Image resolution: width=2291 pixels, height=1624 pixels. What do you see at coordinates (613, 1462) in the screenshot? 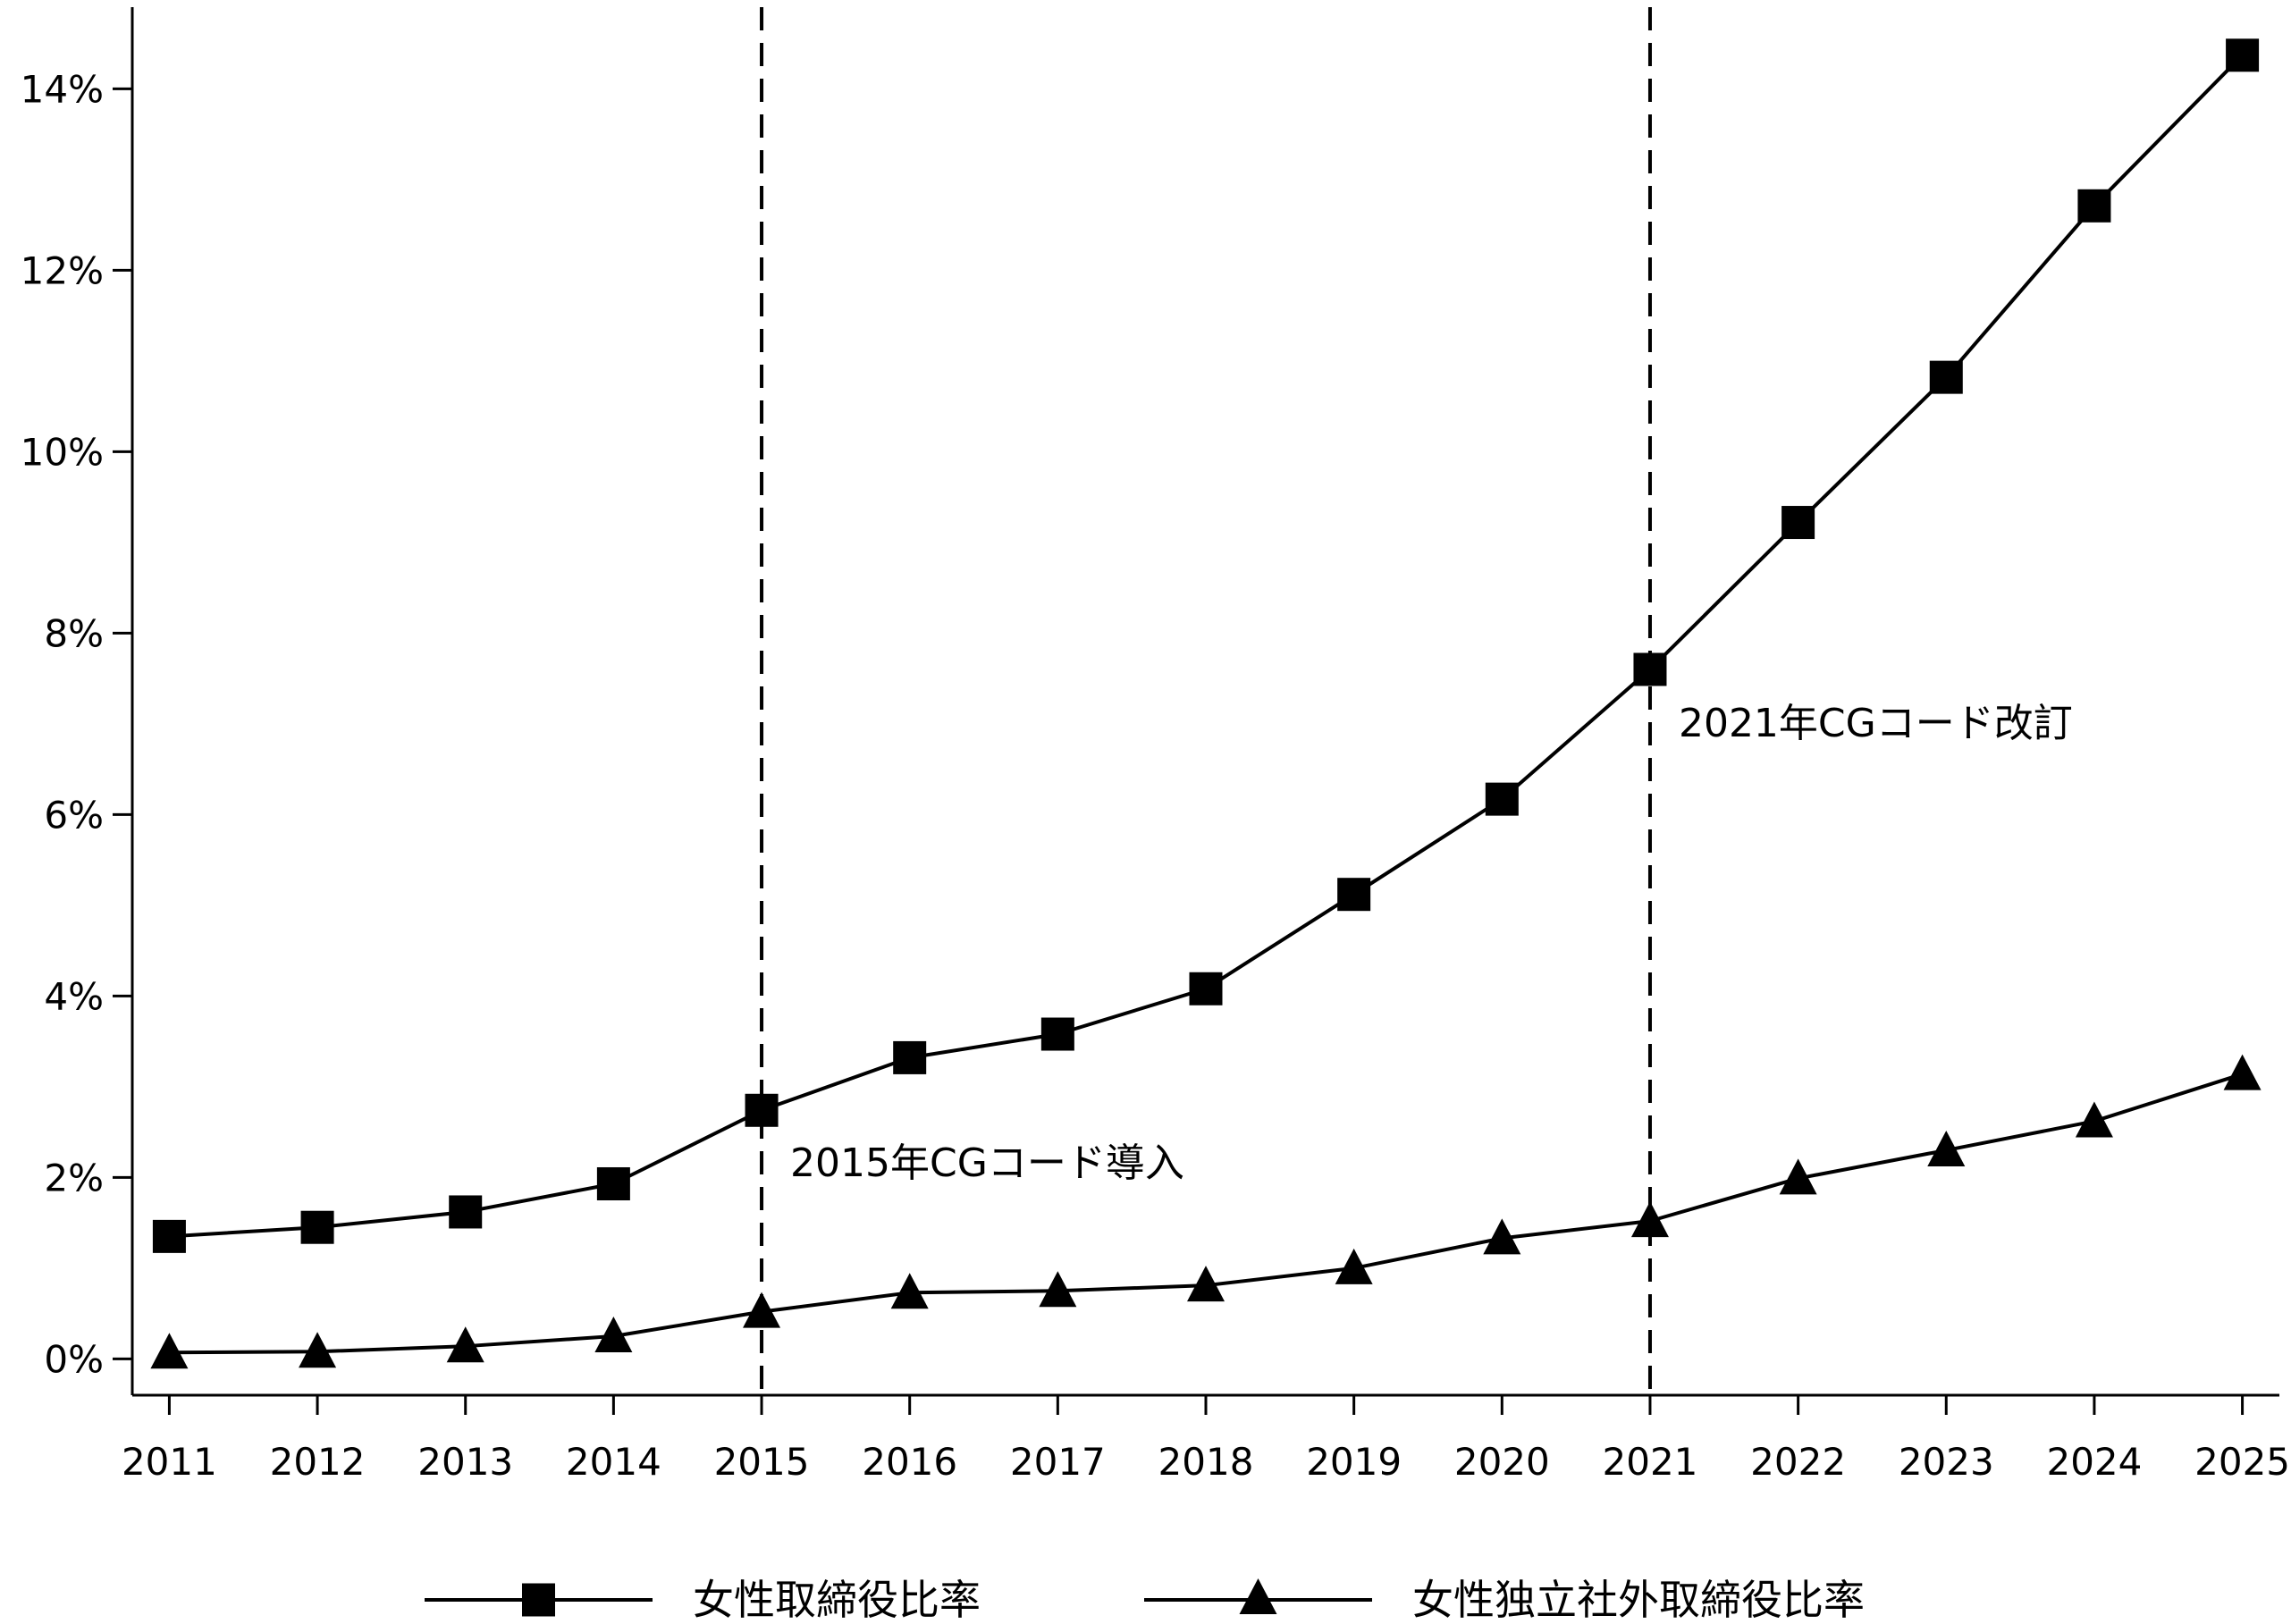
I see `x-tick-label: 2014` at bounding box center [613, 1462].